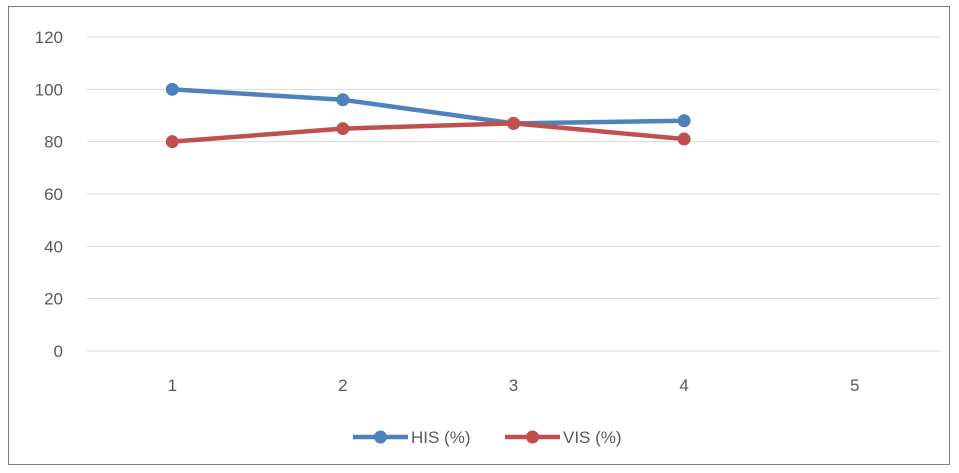 The height and width of the screenshot is (473, 959). Describe the element at coordinates (53, 299) in the screenshot. I see `y-tick-label: 20` at that location.